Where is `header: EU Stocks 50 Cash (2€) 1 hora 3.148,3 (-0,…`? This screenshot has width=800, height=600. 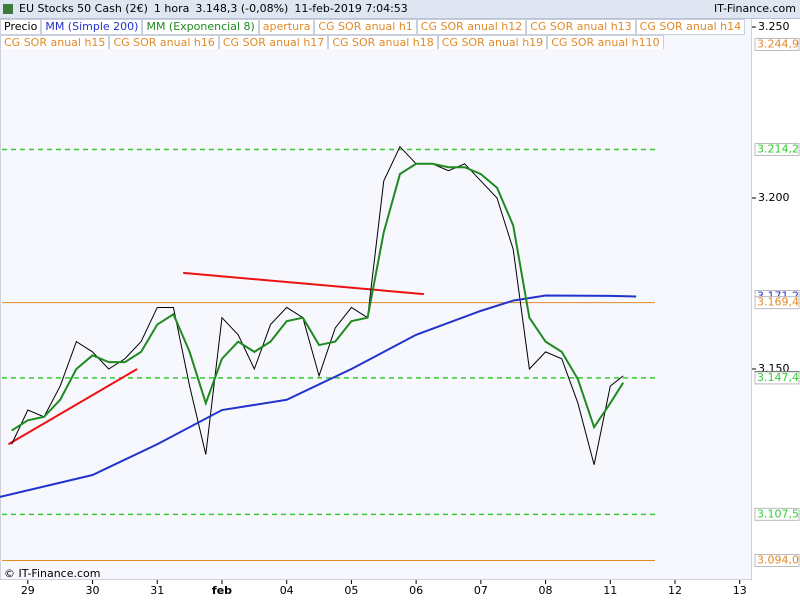
header: EU Stocks 50 Cash (2€) 1 hora 3.148,3 (-0,… is located at coordinates (400, 9).